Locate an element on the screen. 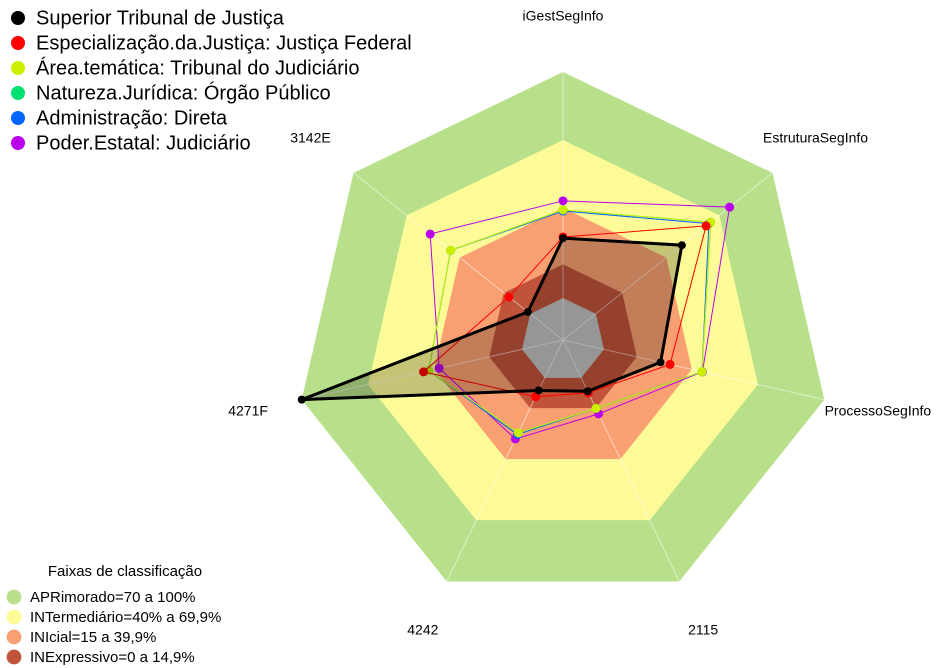  axis-label: 3142E is located at coordinates (310, 137).